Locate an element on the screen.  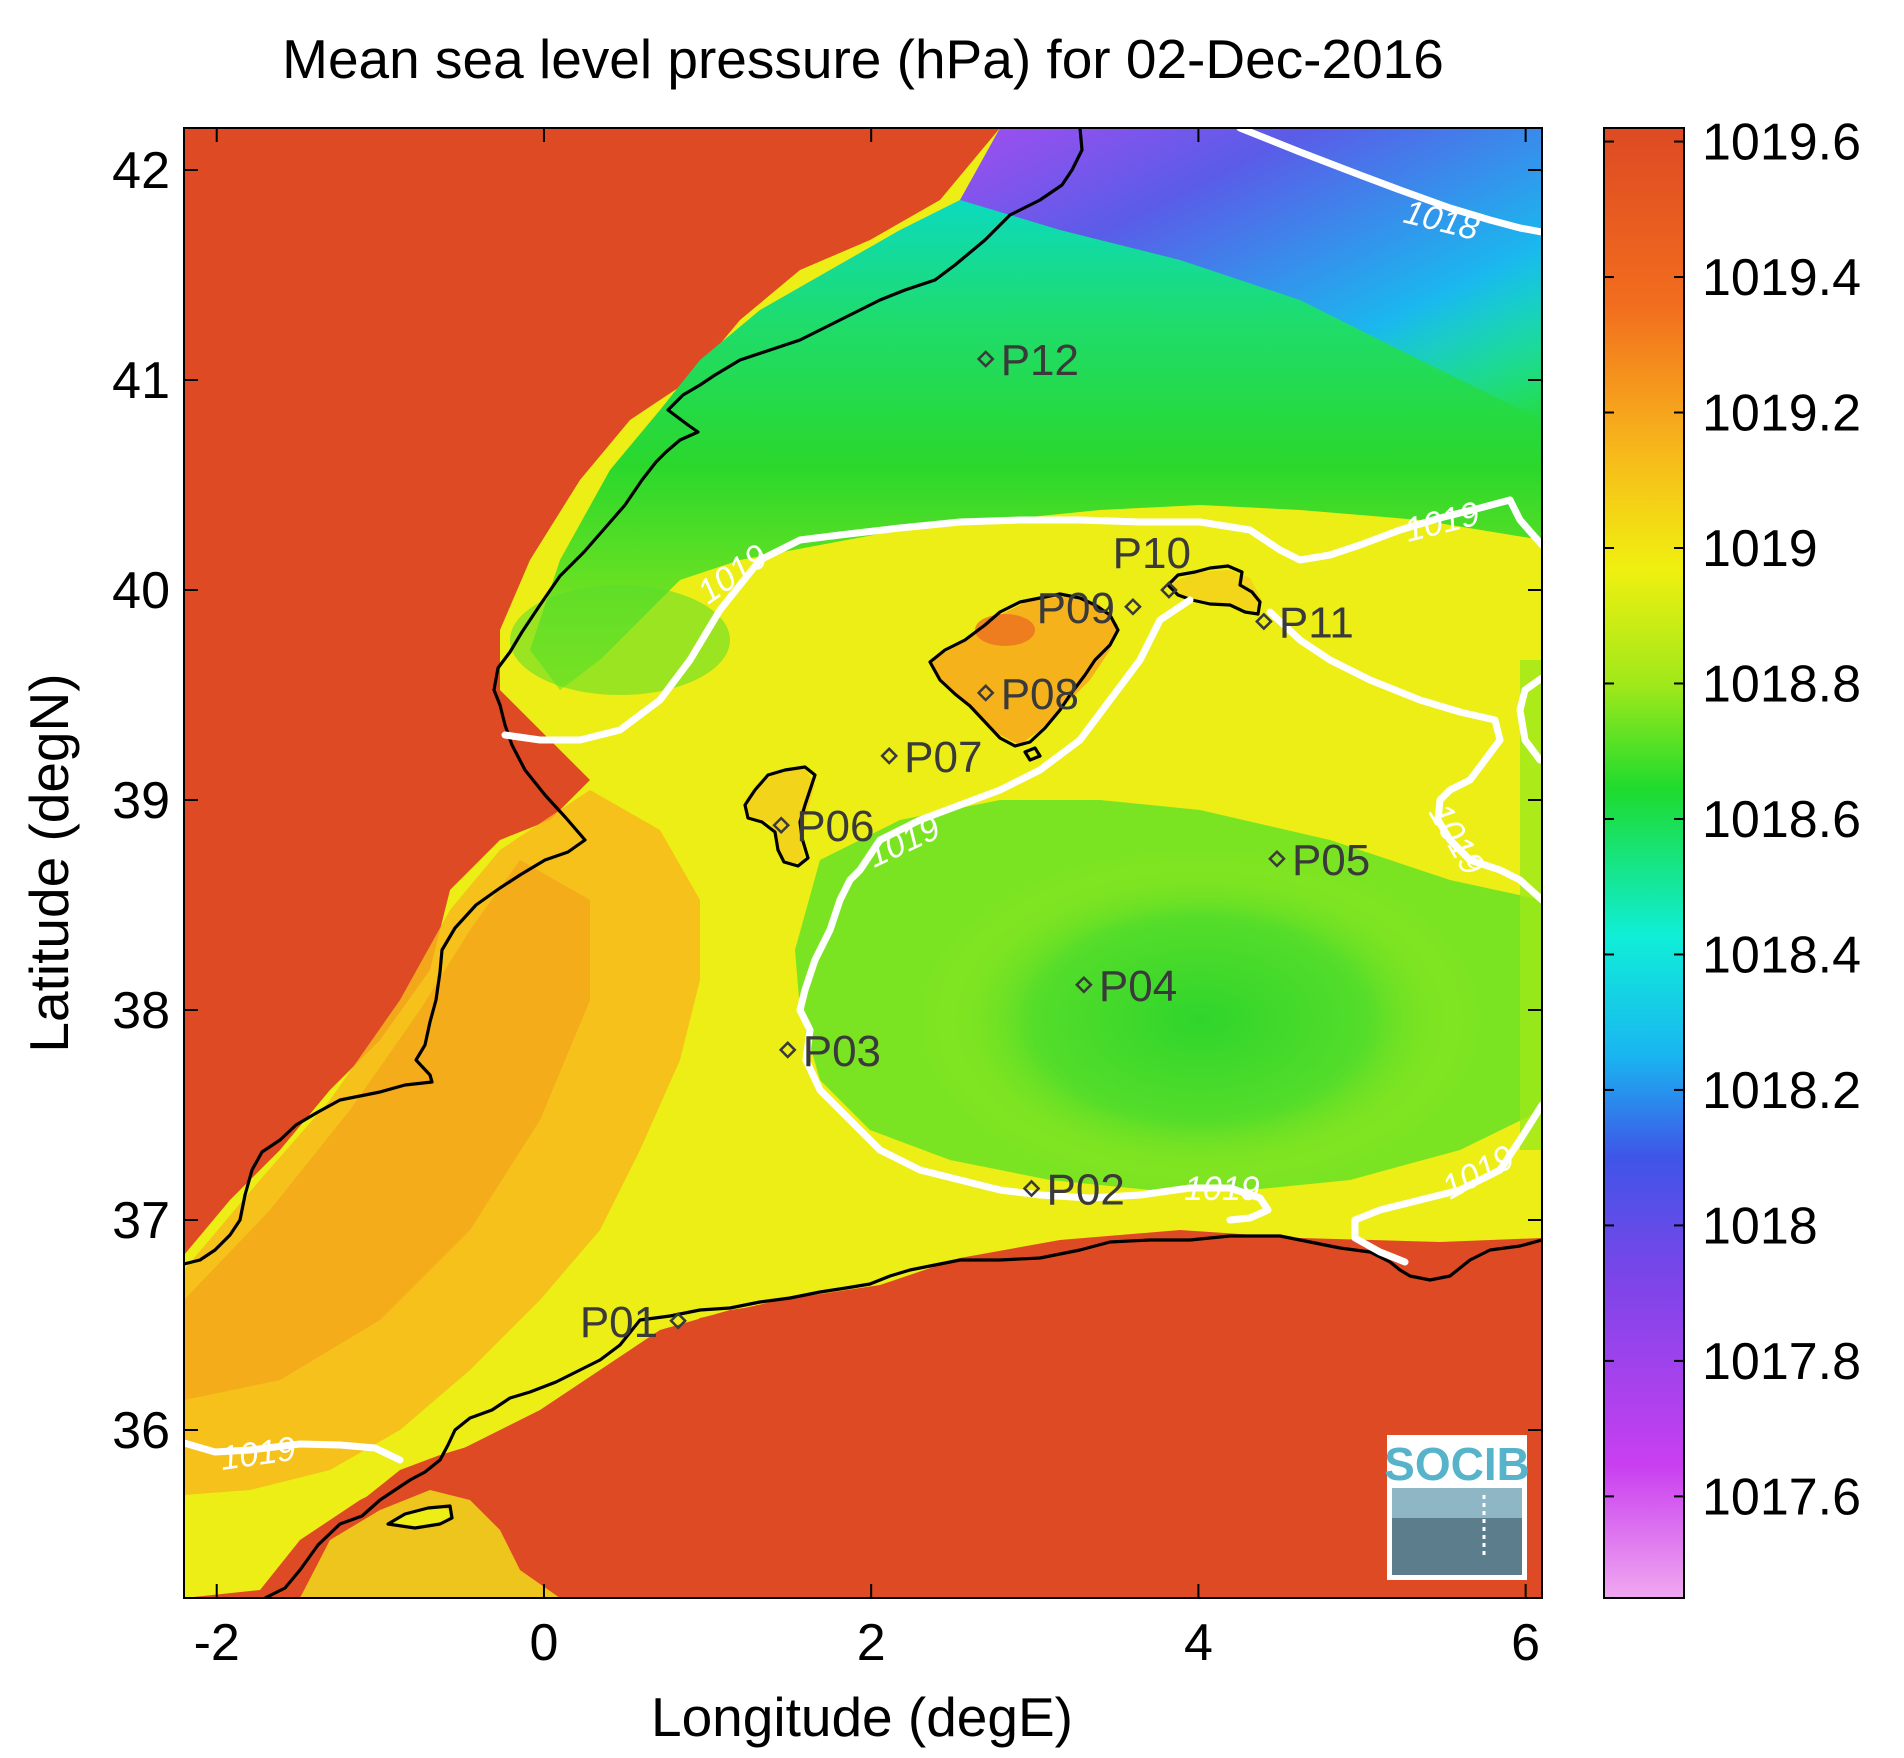
socib-logo: SOCIB is located at coordinates (1457, 1507).